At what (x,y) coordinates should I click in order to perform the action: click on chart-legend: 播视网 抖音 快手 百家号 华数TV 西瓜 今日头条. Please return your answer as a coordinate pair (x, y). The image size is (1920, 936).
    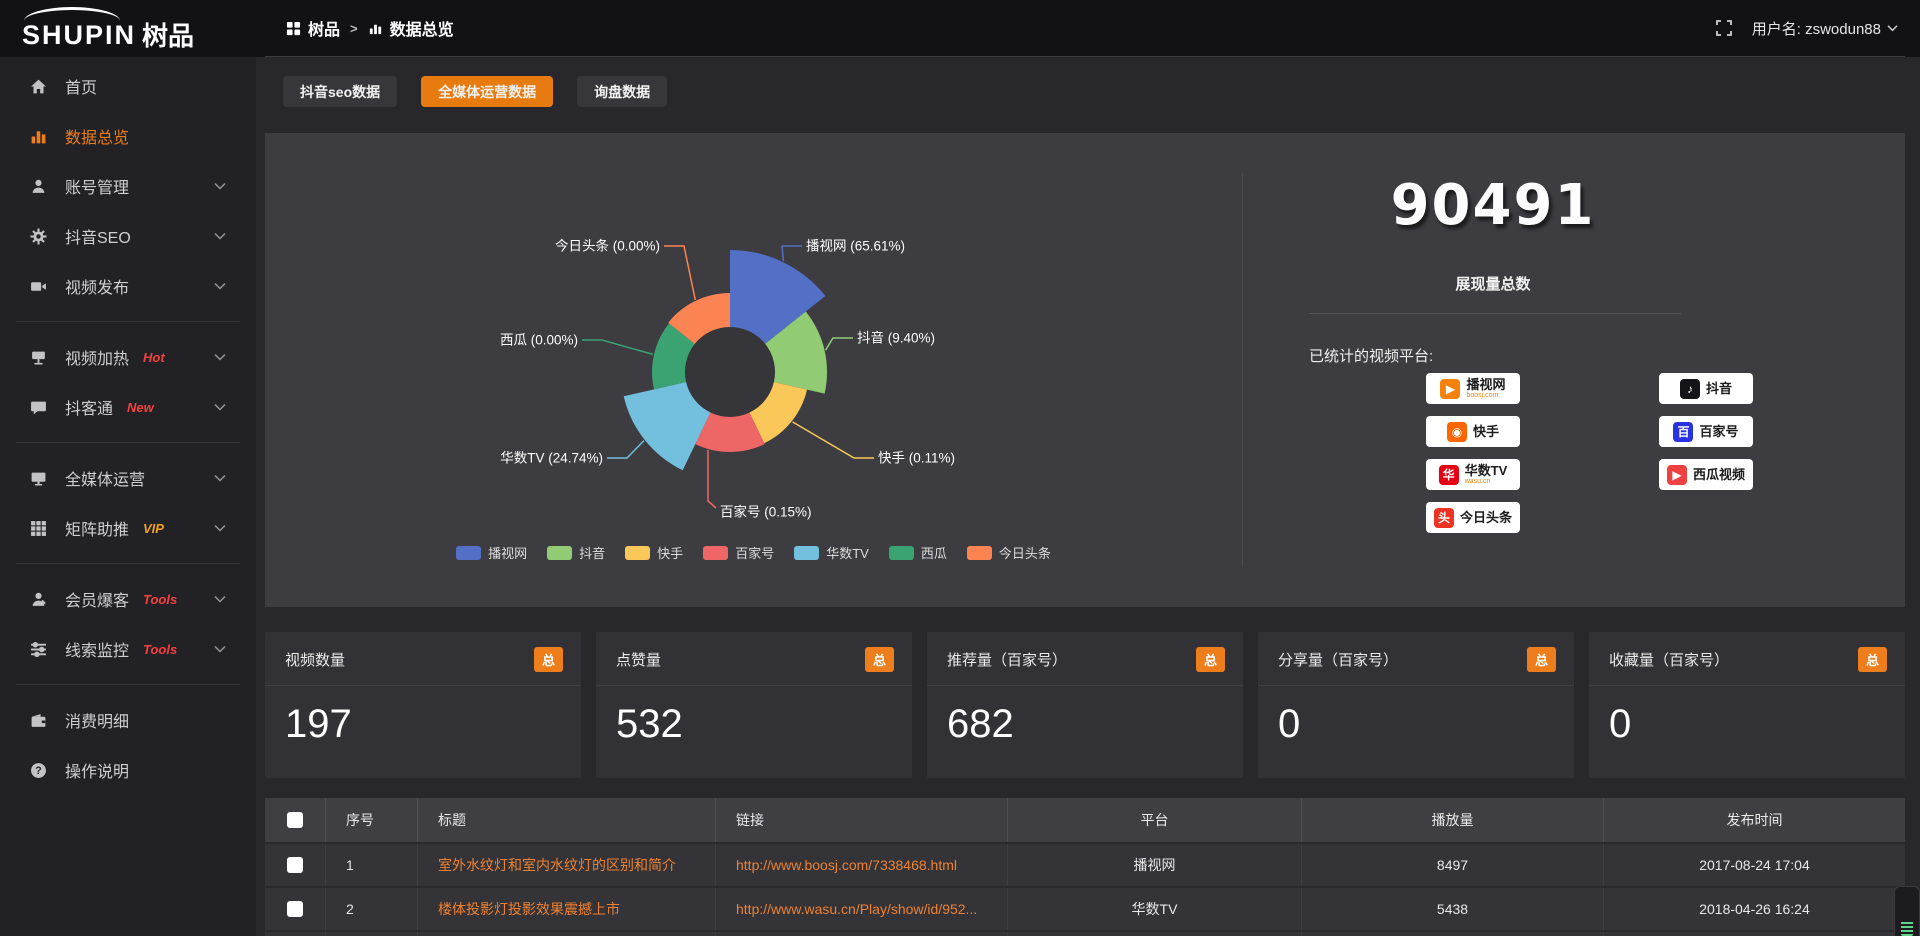
    Looking at the image, I should click on (753, 552).